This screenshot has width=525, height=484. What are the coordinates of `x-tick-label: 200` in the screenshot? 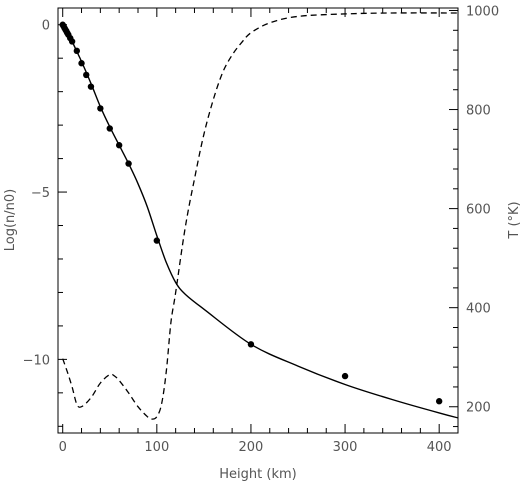 It's located at (251, 447).